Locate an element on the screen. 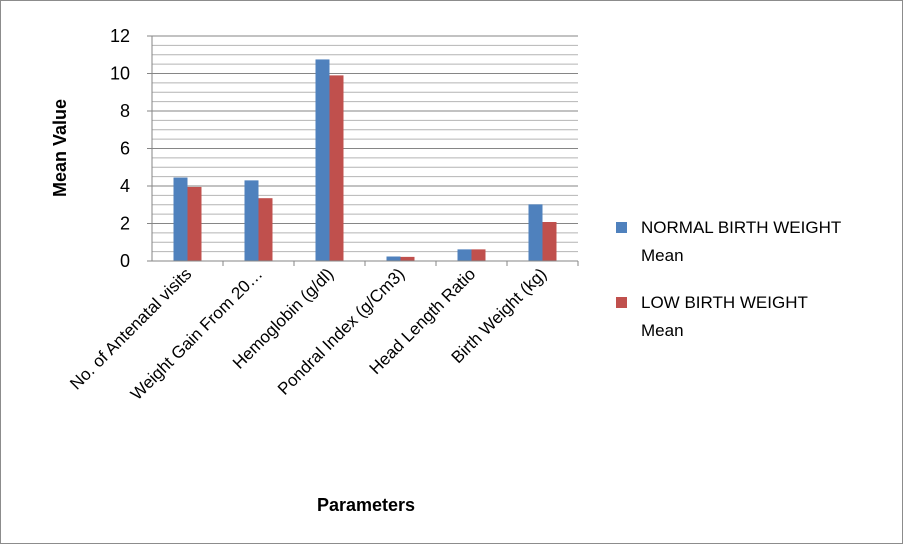 The image size is (903, 544). x-axis-title: Parameters is located at coordinates (366, 505).